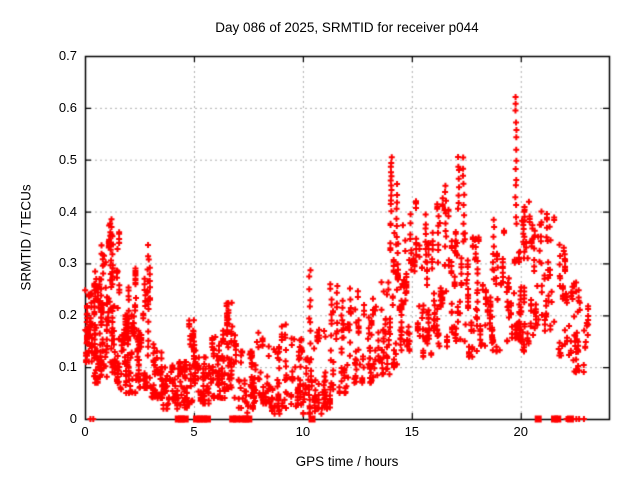 The image size is (640, 480). What do you see at coordinates (73, 418) in the screenshot?
I see `y-tick-label: 0` at bounding box center [73, 418].